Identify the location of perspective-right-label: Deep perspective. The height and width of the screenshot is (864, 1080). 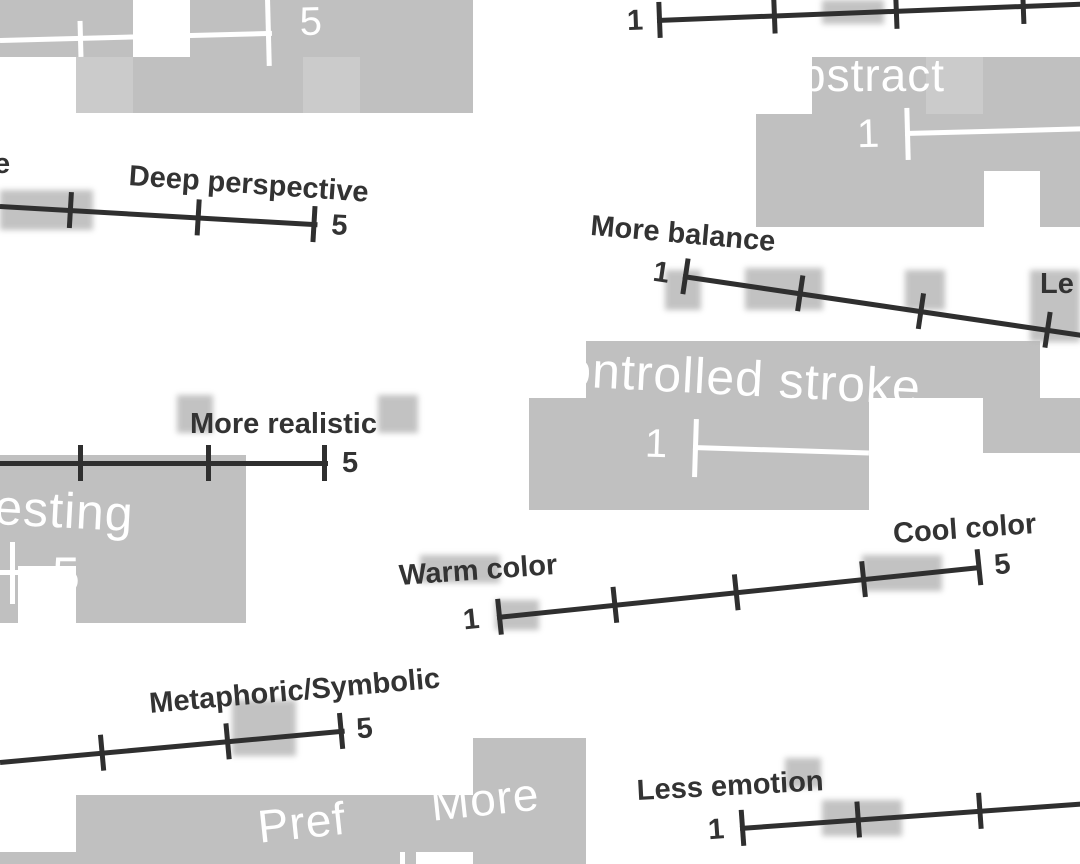
(248, 184).